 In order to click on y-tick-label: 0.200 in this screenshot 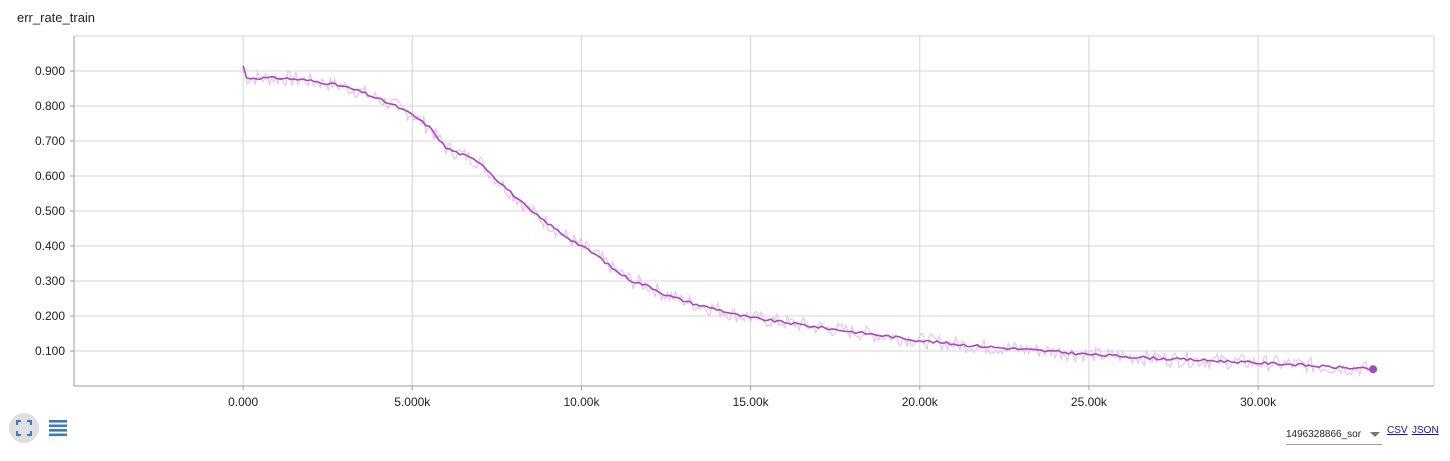, I will do `click(50, 316)`.